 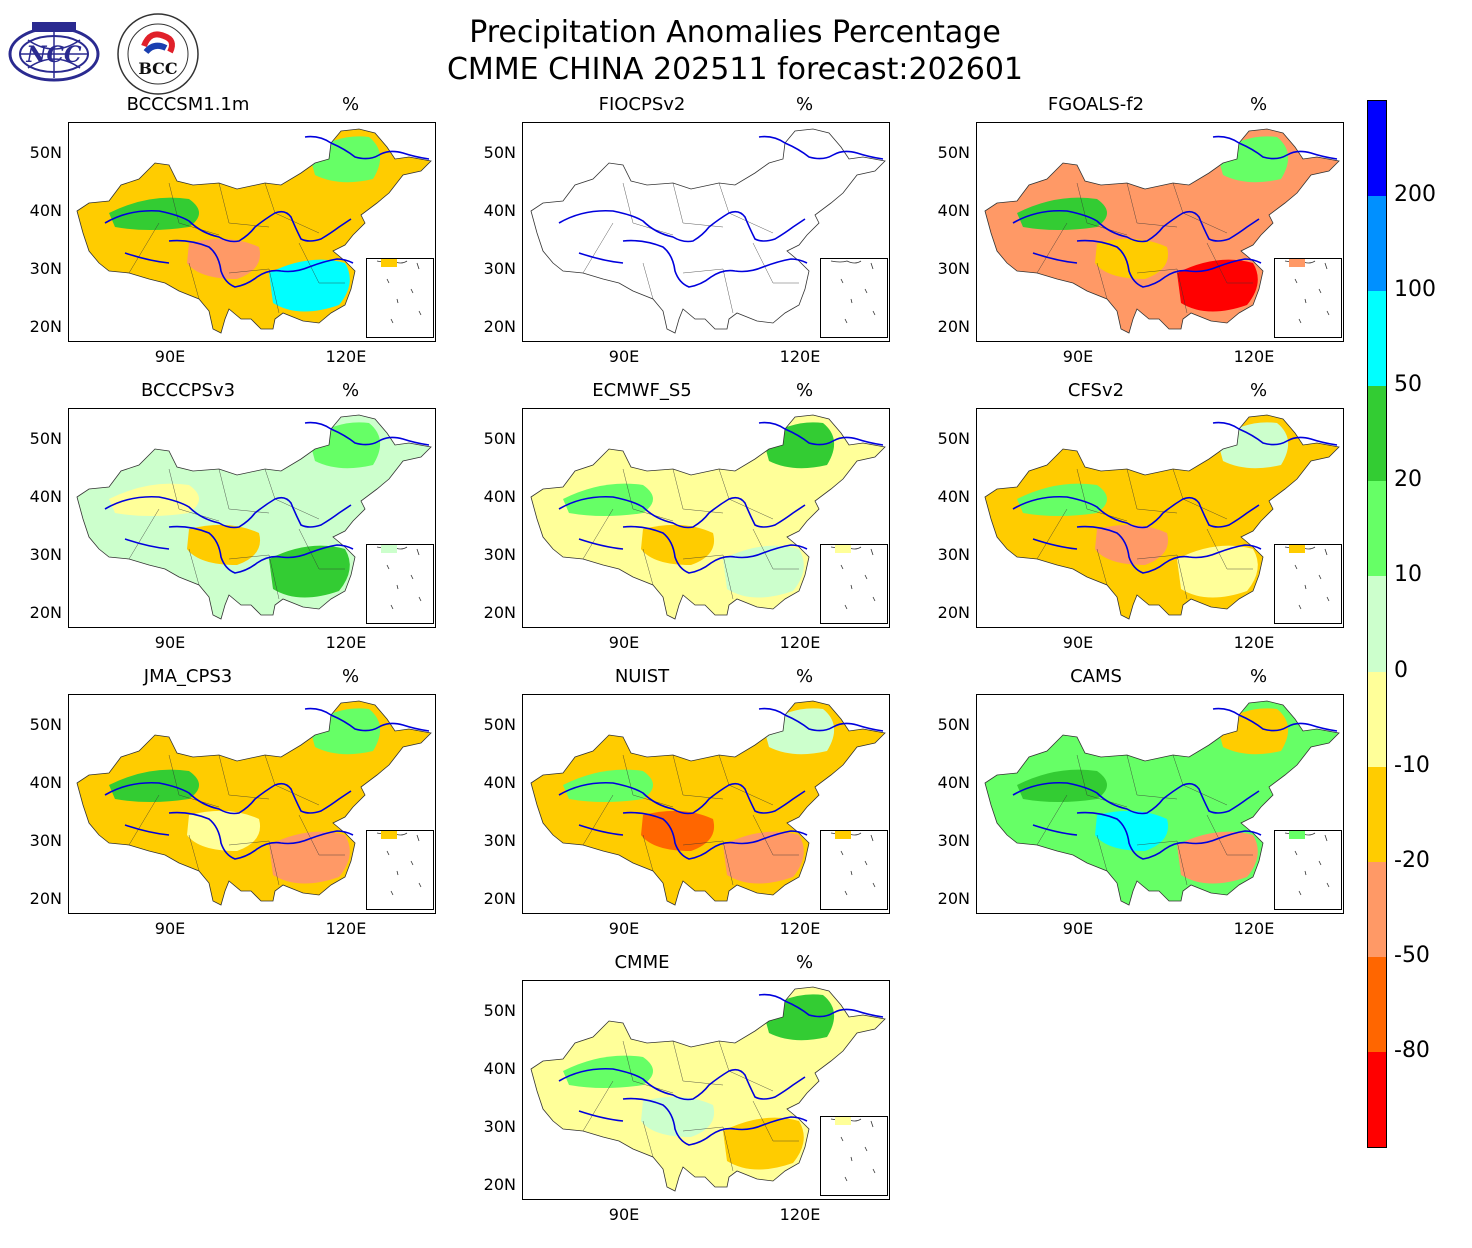 What do you see at coordinates (642, 104) in the screenshot?
I see `panel-model-name: FIOCPSv2` at bounding box center [642, 104].